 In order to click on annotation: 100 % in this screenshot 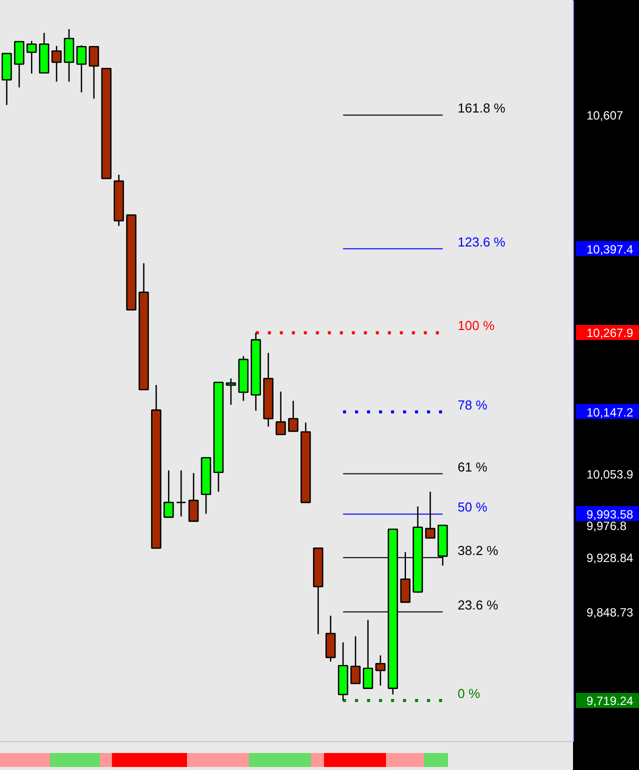, I will do `click(476, 326)`.